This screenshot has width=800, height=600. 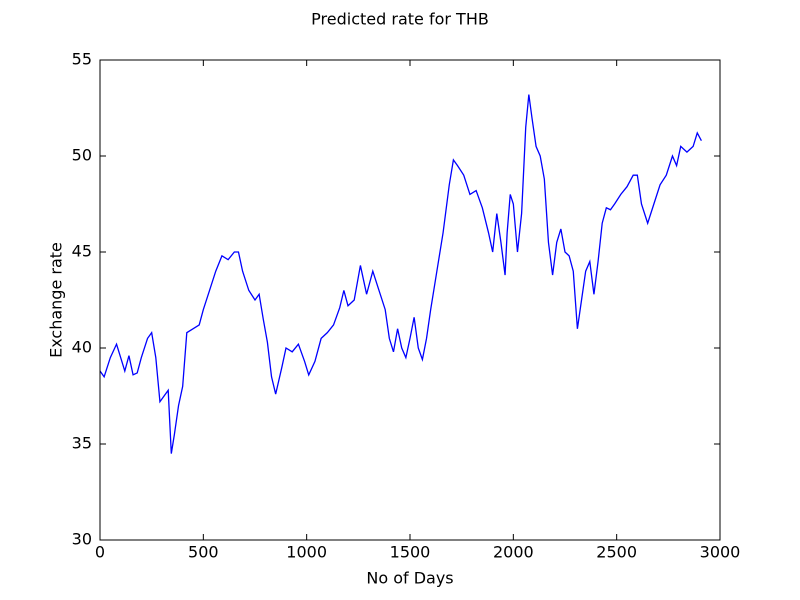 What do you see at coordinates (56, 300) in the screenshot?
I see `y-axis-label: Exchange rate` at bounding box center [56, 300].